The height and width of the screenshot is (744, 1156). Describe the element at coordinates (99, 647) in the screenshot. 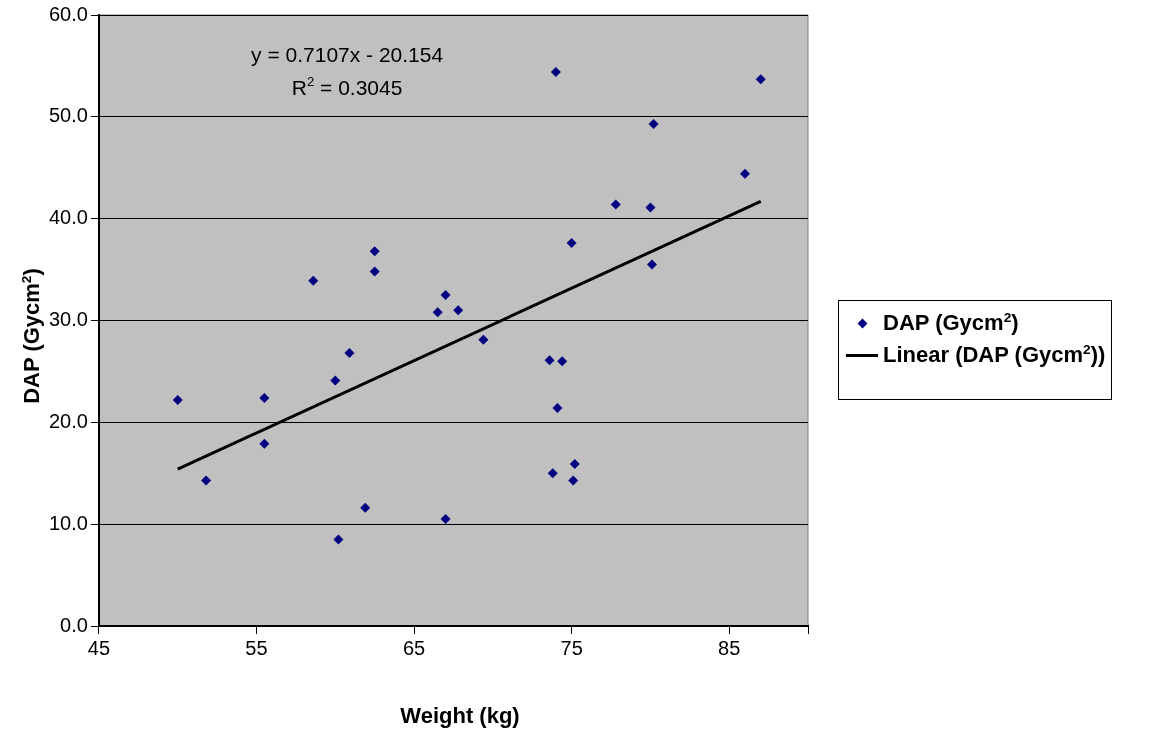

I see `x-tick-label: 45` at that location.